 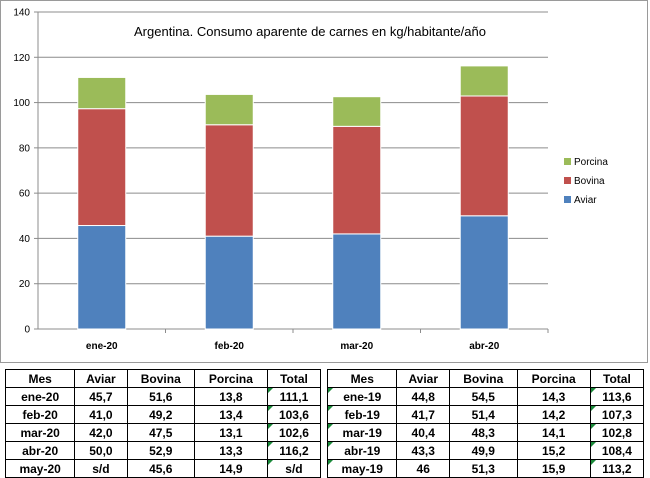 What do you see at coordinates (356, 346) in the screenshot?
I see `x-tick-label: mar-20` at bounding box center [356, 346].